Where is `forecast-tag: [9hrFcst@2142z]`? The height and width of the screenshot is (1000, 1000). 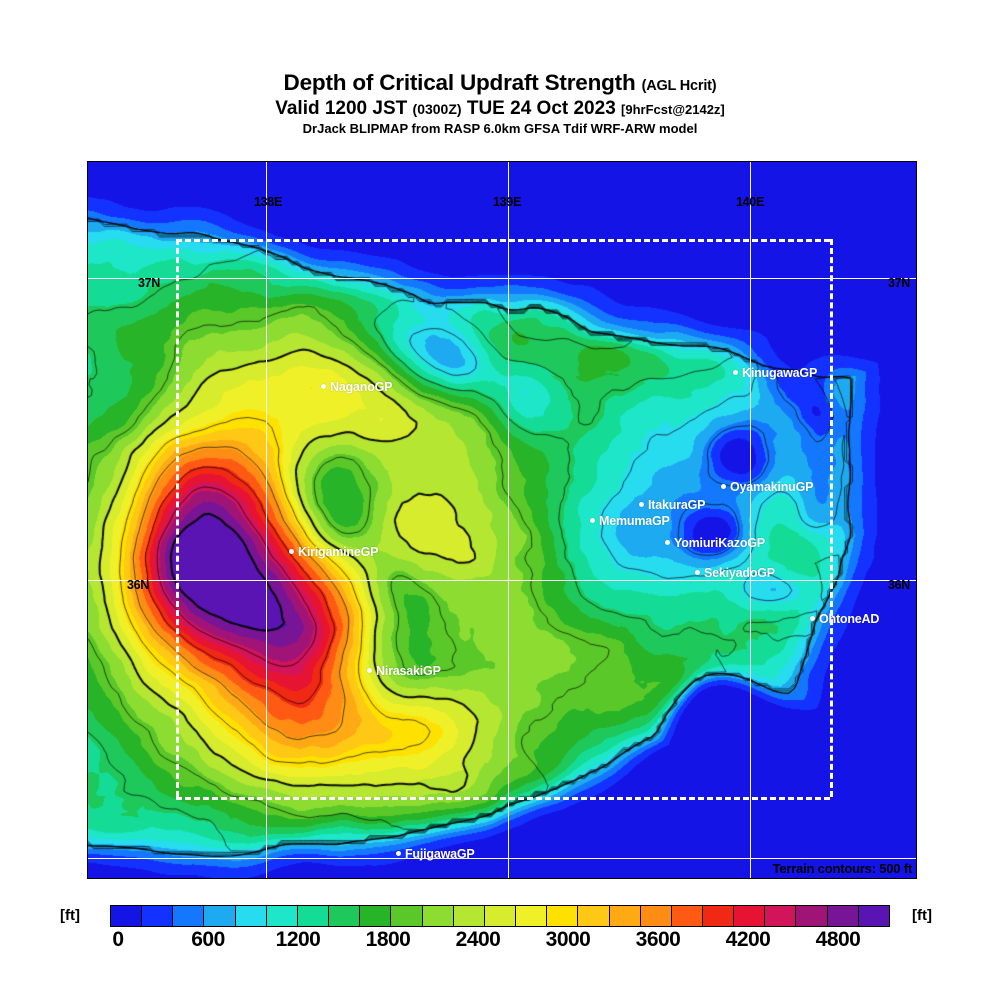 forecast-tag: [9hrFcst@2142z] is located at coordinates (673, 109).